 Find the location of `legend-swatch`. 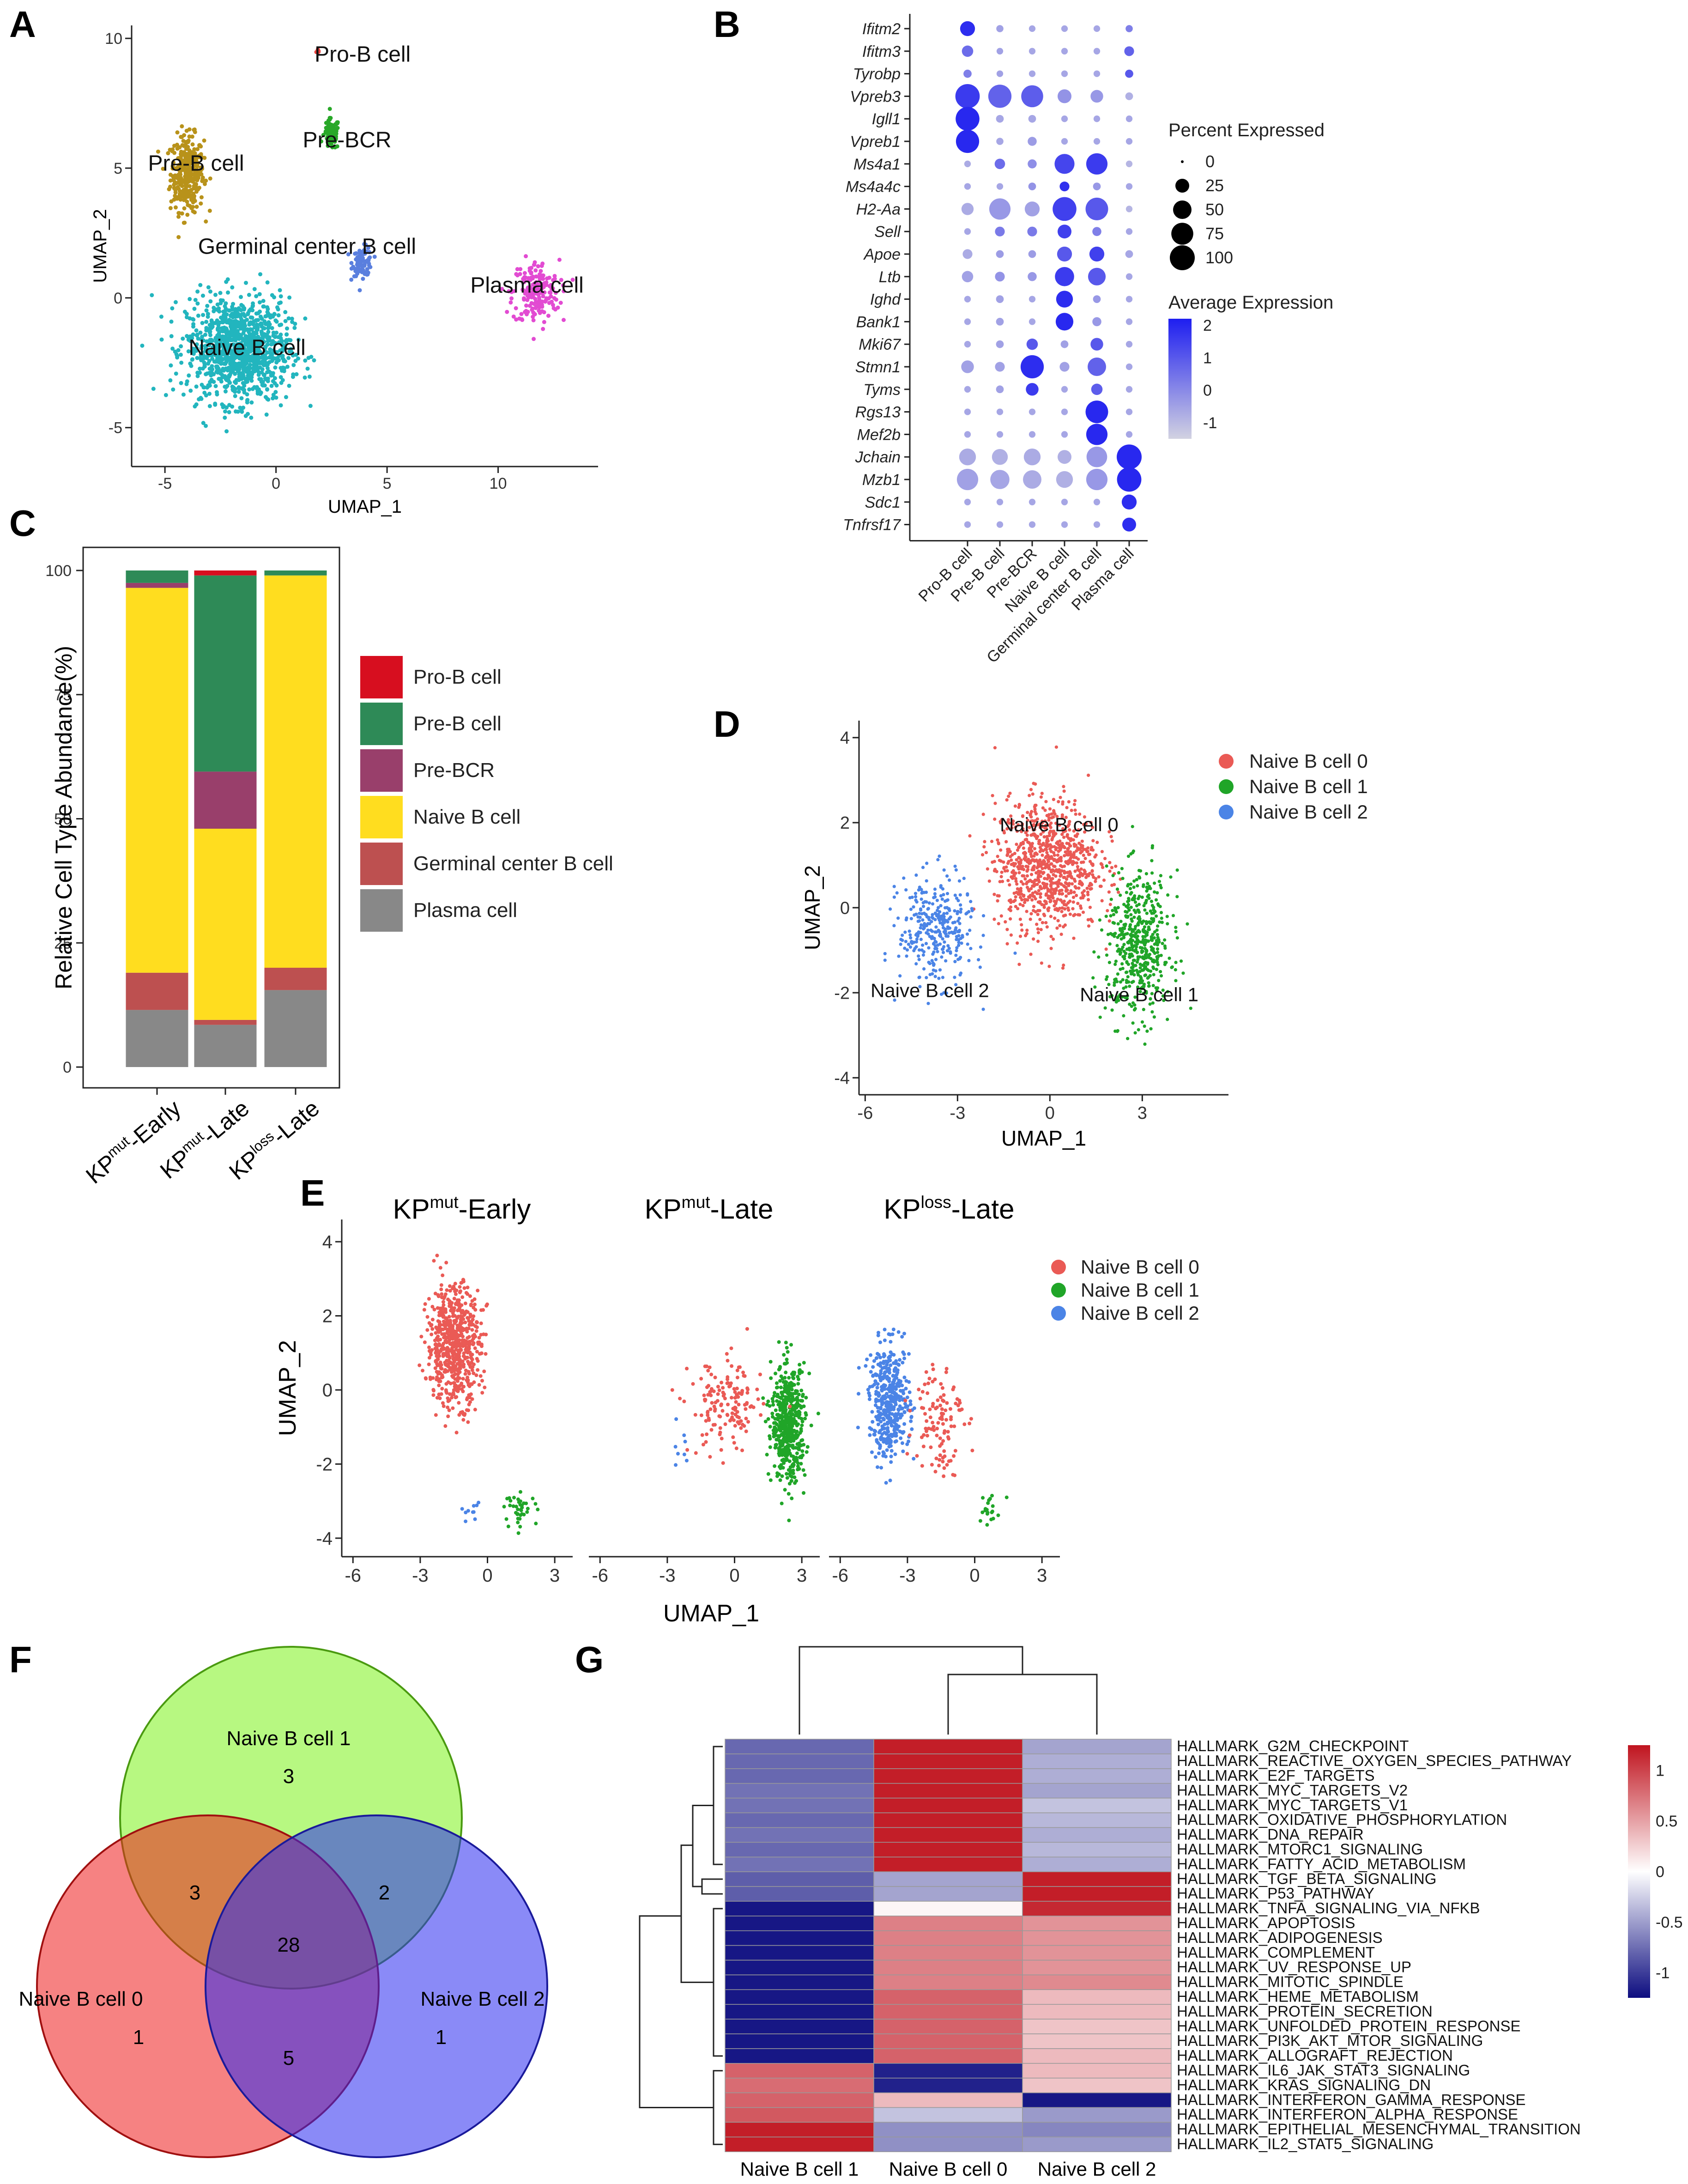

legend-swatch is located at coordinates (381, 724).